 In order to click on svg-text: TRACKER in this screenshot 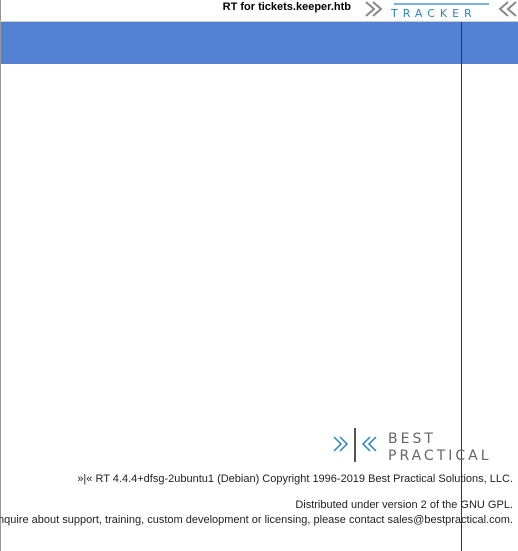, I will do `click(433, 13)`.